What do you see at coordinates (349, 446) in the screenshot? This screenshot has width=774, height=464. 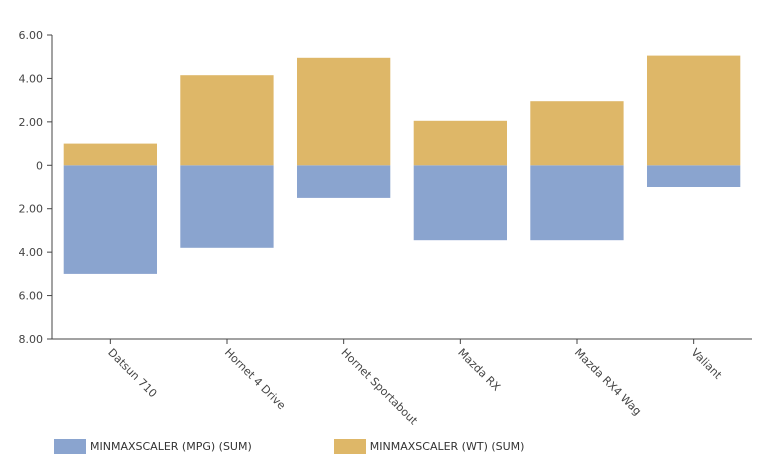 I see `legend-swatch-wt` at bounding box center [349, 446].